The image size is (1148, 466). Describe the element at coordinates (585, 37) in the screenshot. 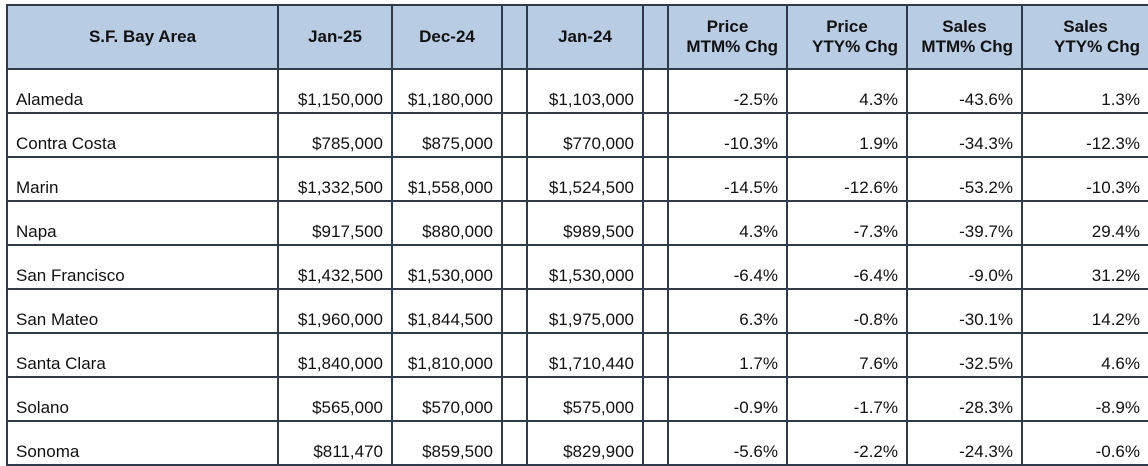

I see `header-jan24: Jan-24` at that location.